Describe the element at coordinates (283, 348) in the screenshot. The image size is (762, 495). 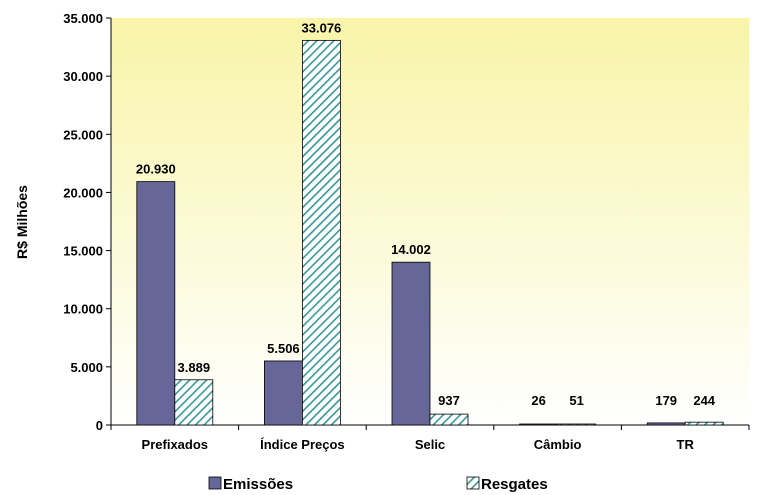
I see `data-label: 5.506` at that location.